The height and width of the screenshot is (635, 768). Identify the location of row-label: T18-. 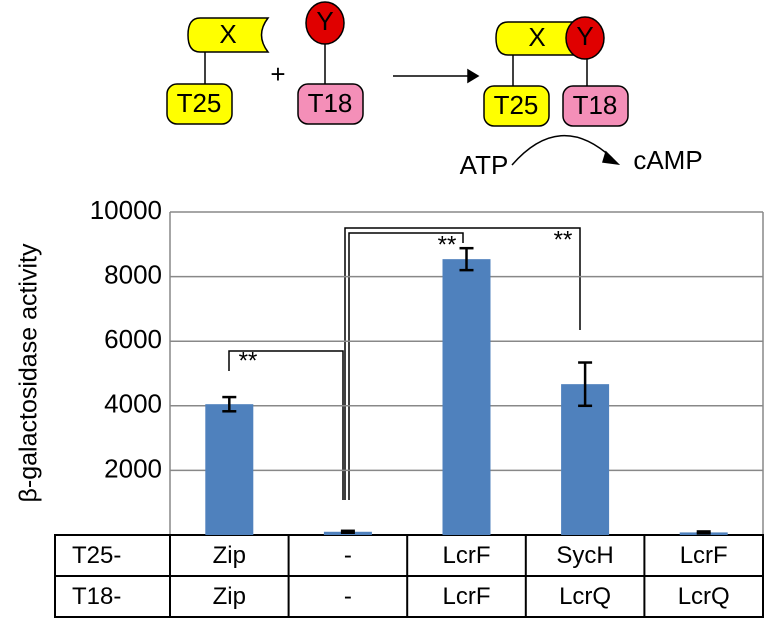
(96, 596).